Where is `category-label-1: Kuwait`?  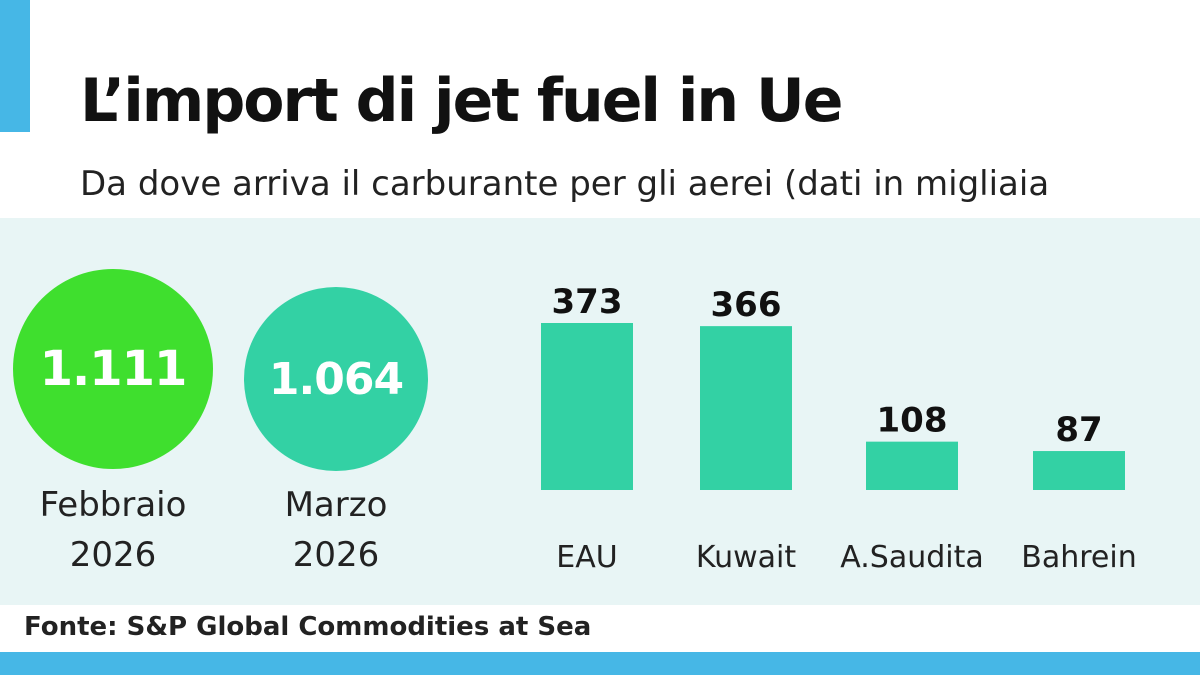 category-label-1: Kuwait is located at coordinates (746, 557).